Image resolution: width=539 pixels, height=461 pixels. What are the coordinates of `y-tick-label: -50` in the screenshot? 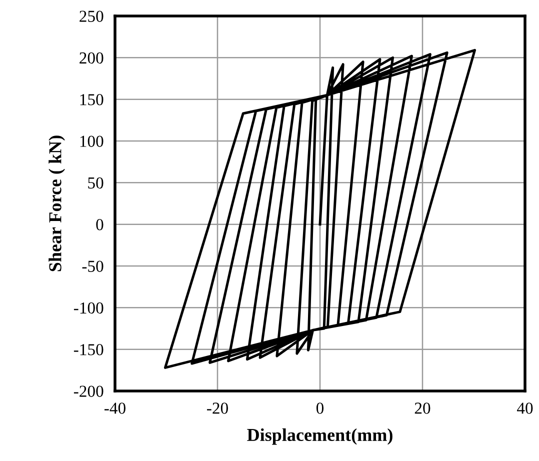 It's located at (93, 266).